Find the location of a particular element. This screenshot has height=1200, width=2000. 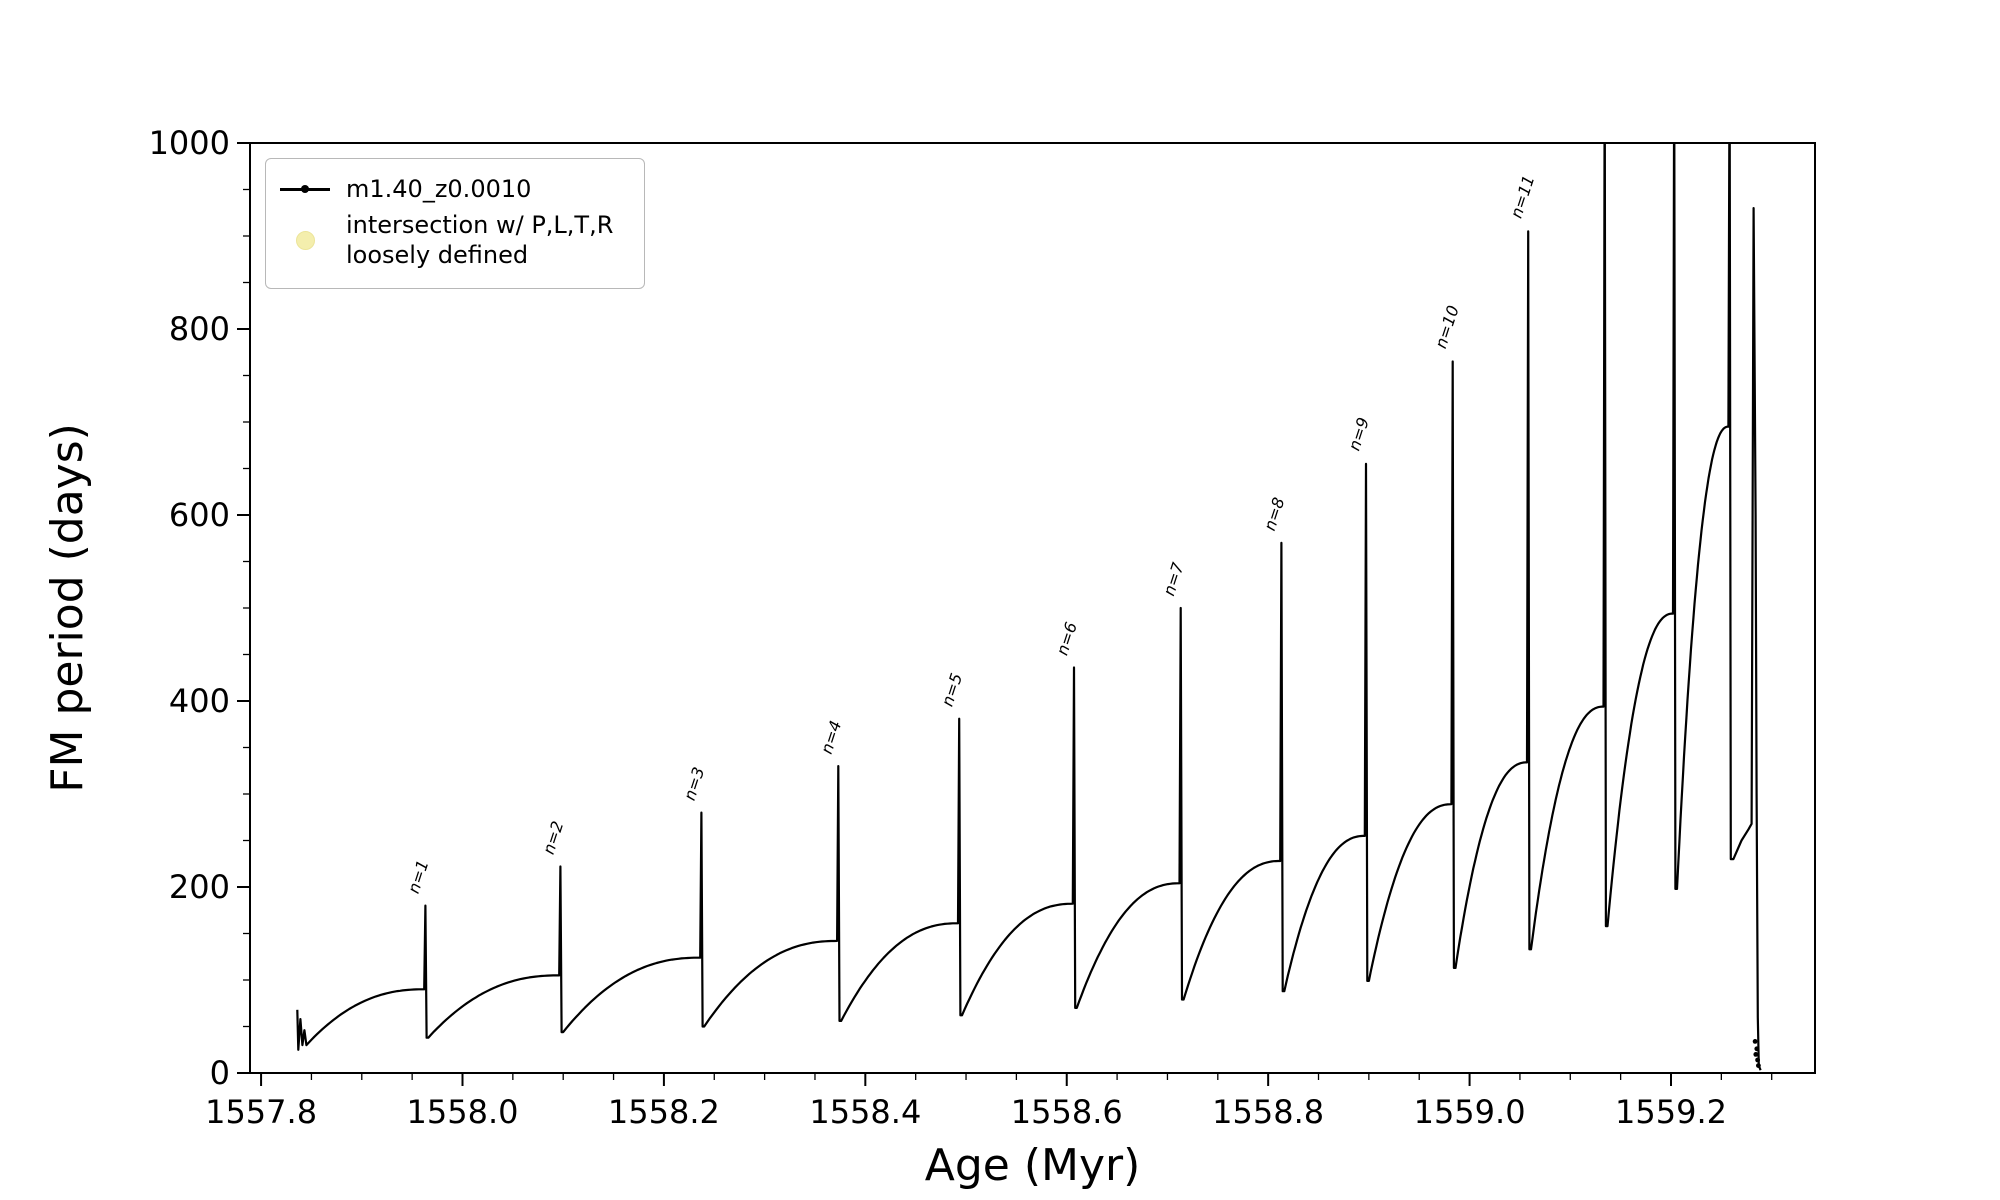

circle-marker is located at coordinates (305, 240).